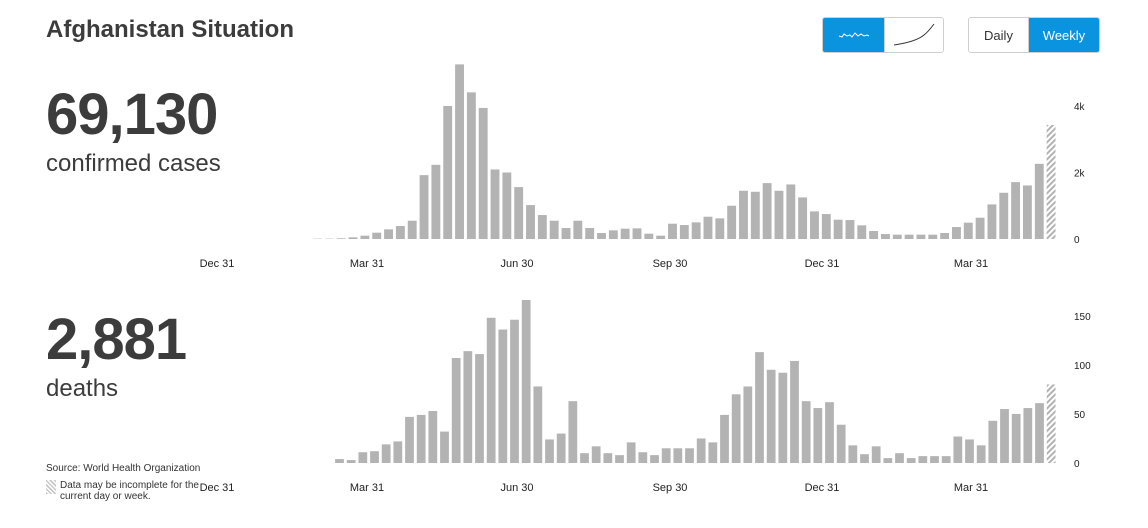 The height and width of the screenshot is (528, 1148). Describe the element at coordinates (1080, 107) in the screenshot. I see `cases-y-tick-label: 4k` at that location.